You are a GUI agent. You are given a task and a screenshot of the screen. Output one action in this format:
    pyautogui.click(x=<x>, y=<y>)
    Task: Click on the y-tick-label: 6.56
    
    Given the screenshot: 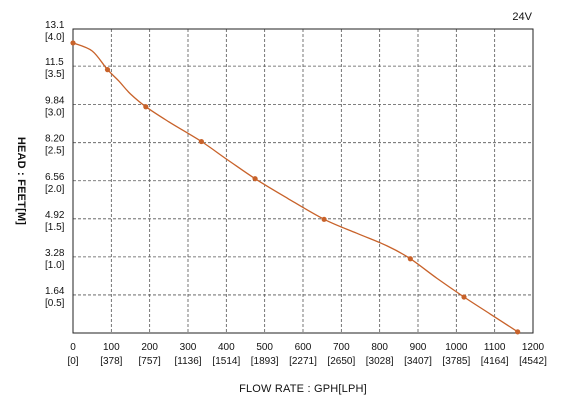 What is the action you would take?
    pyautogui.click(x=55, y=177)
    